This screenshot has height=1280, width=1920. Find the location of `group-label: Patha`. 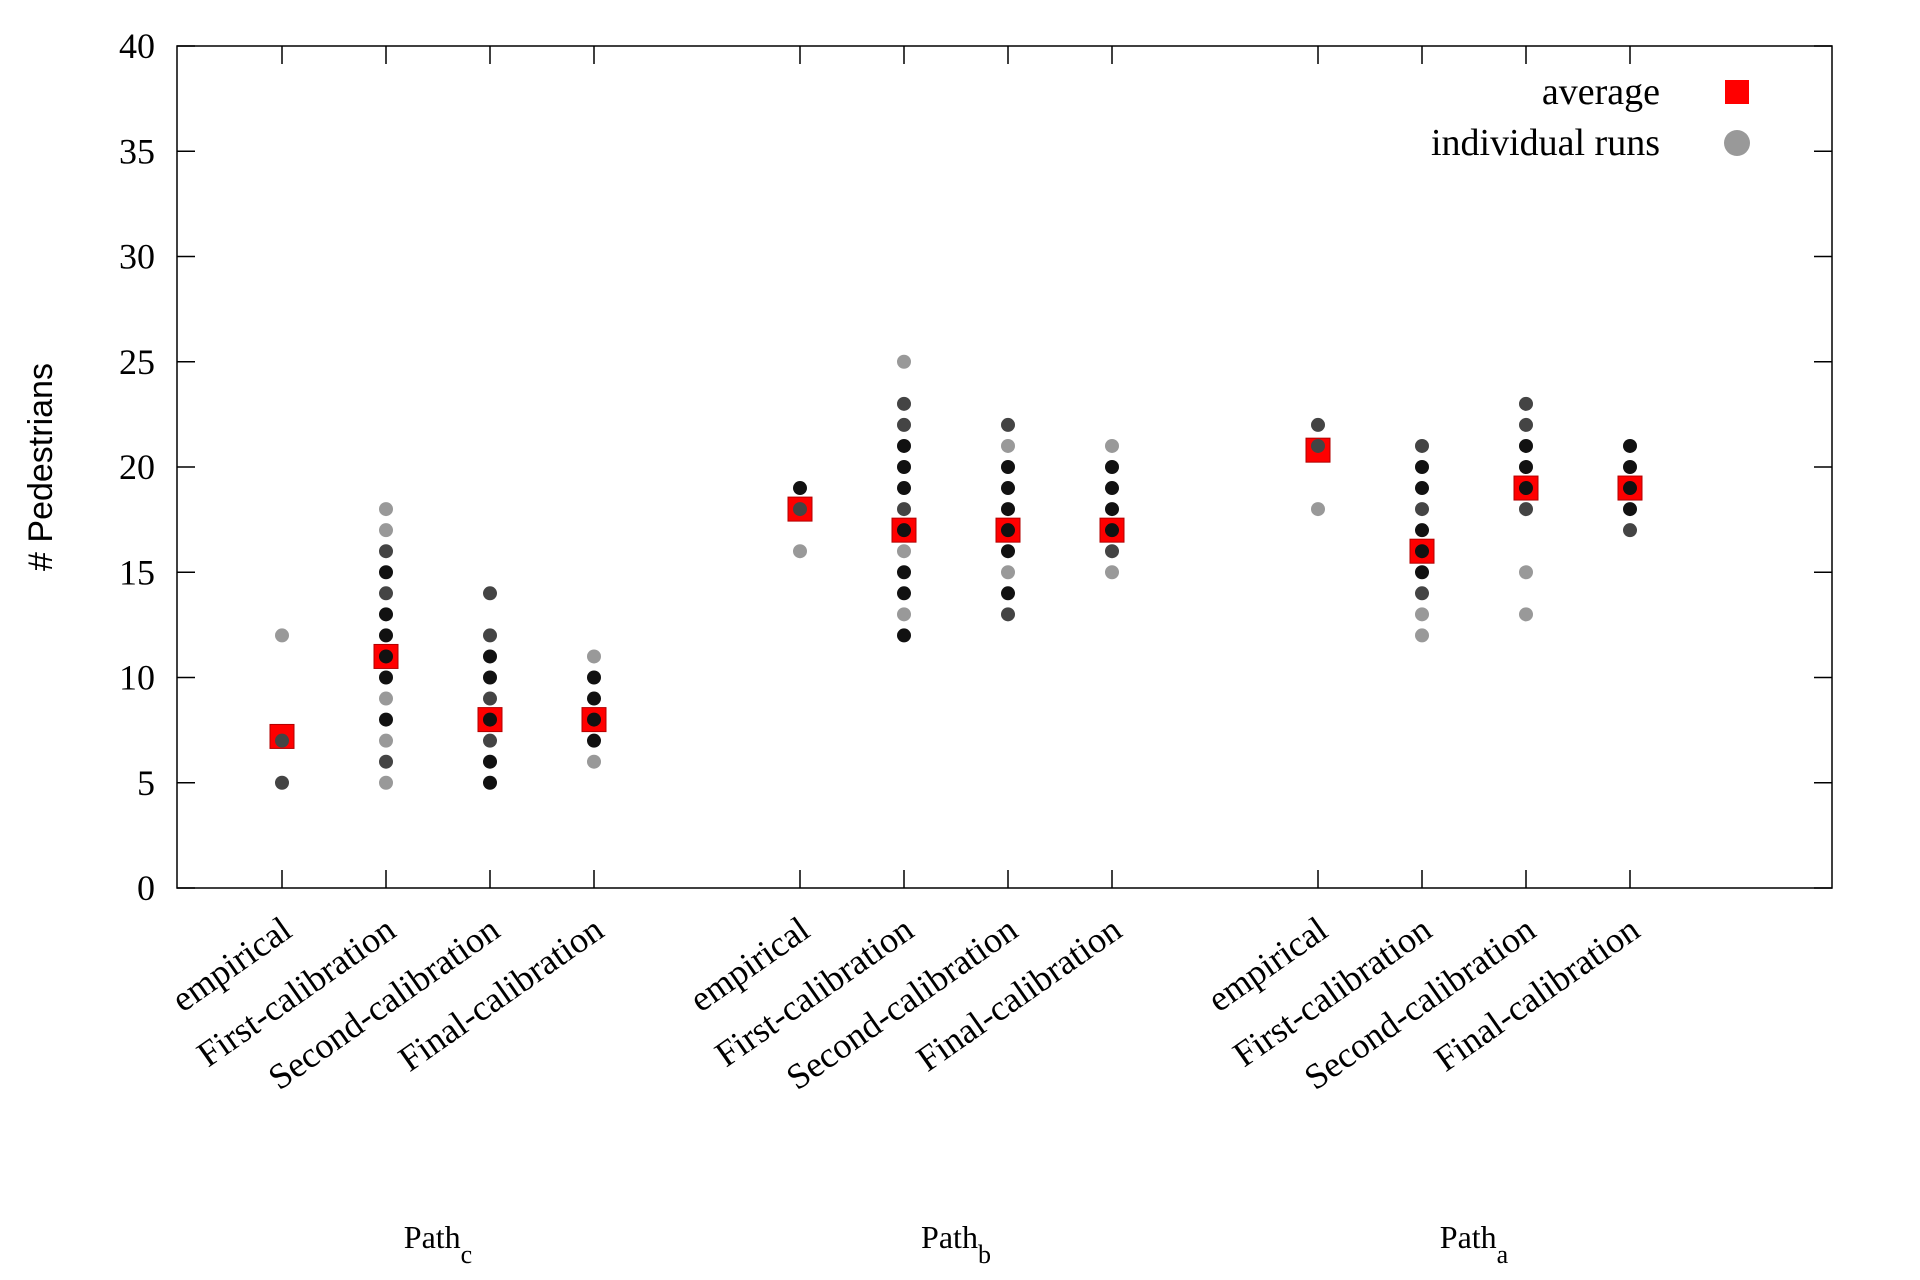

group-label: Patha is located at coordinates (1474, 1244).